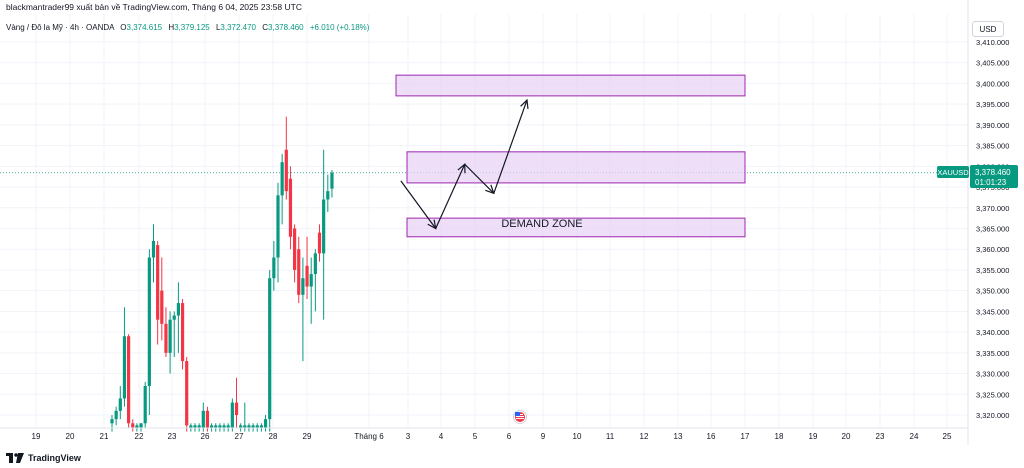 This screenshot has height=468, width=1024. Describe the element at coordinates (15, 458) in the screenshot. I see `tradingview-logo-icon` at that location.